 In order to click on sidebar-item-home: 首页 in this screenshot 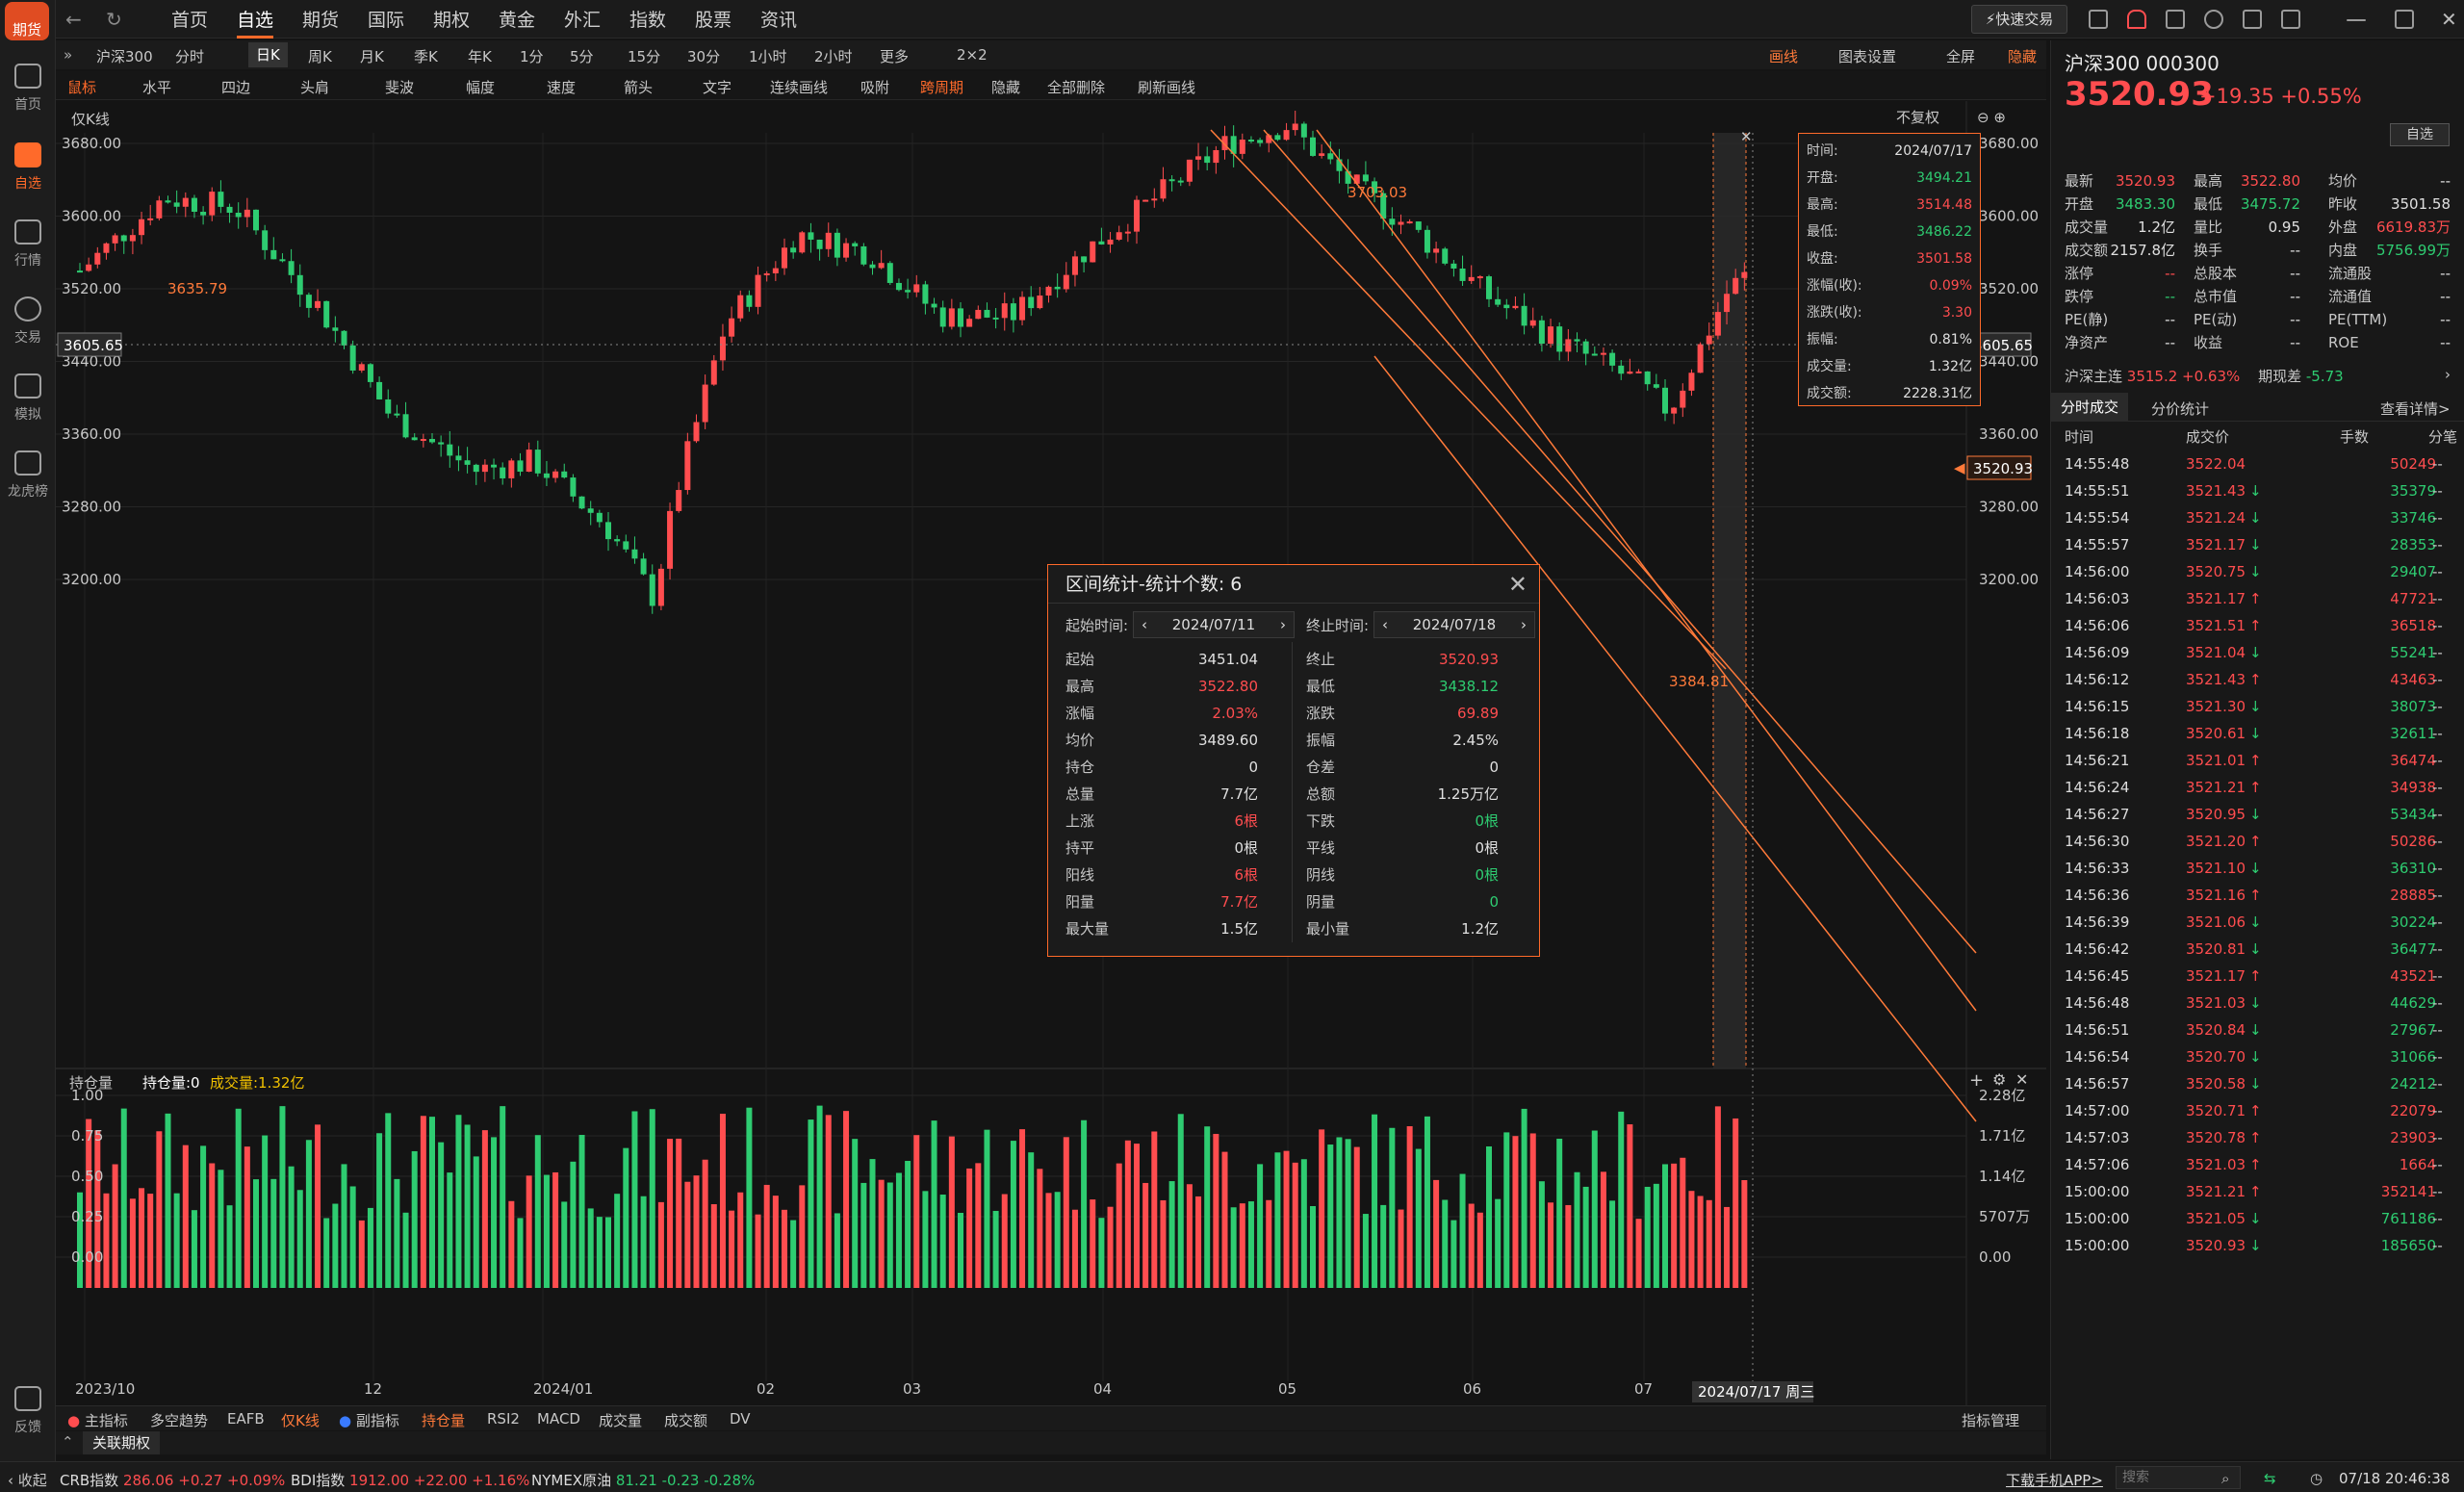, I will do `click(28, 97)`.